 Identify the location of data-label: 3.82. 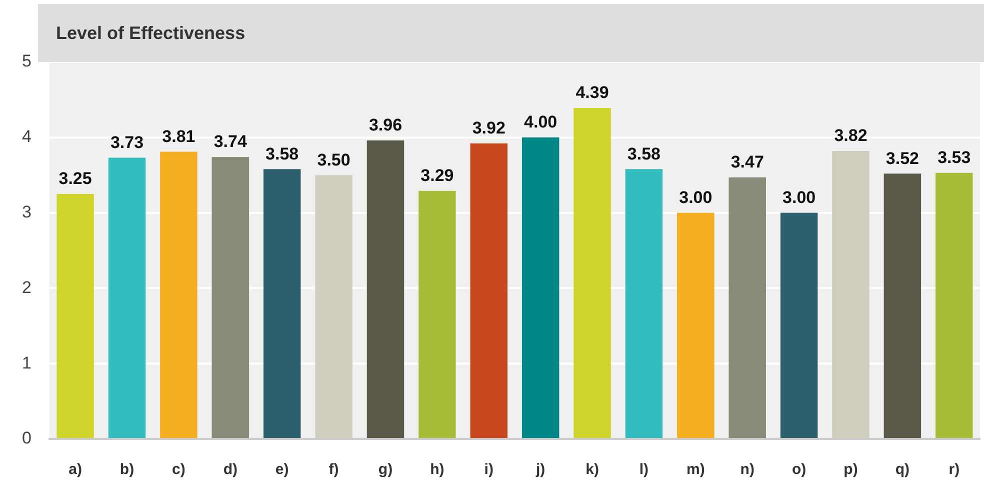
(851, 136).